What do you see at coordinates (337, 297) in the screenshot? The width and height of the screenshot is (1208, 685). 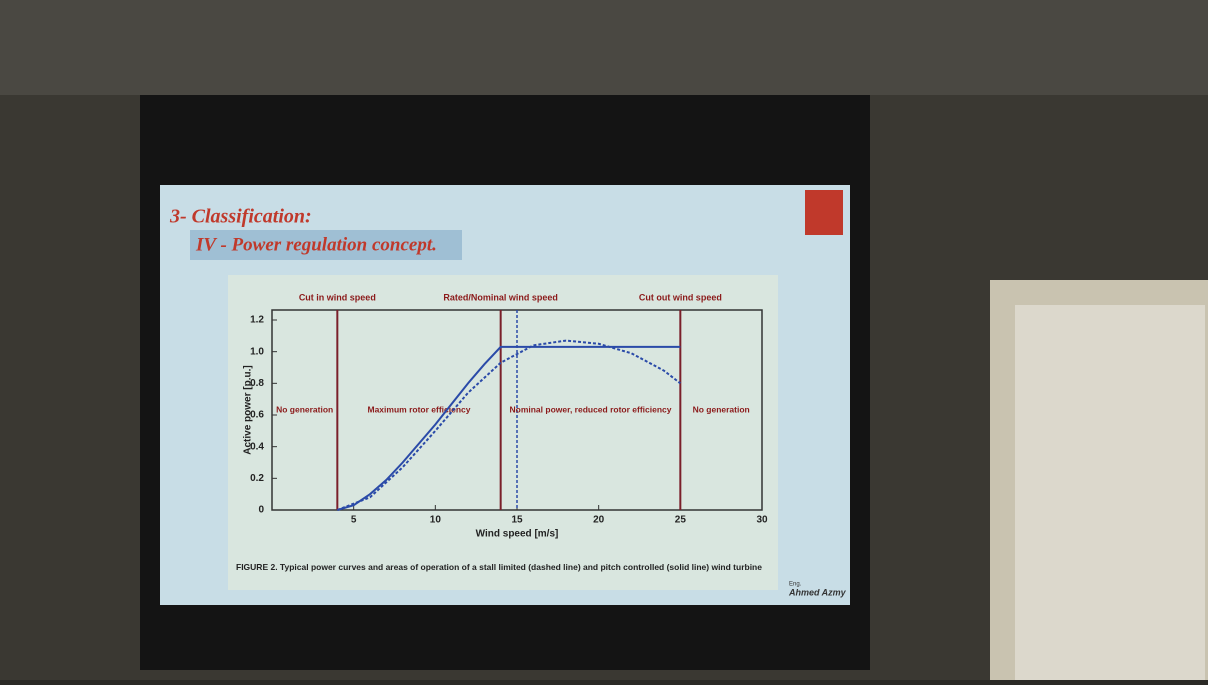 I see `boundary-label: Cut in wind speed` at bounding box center [337, 297].